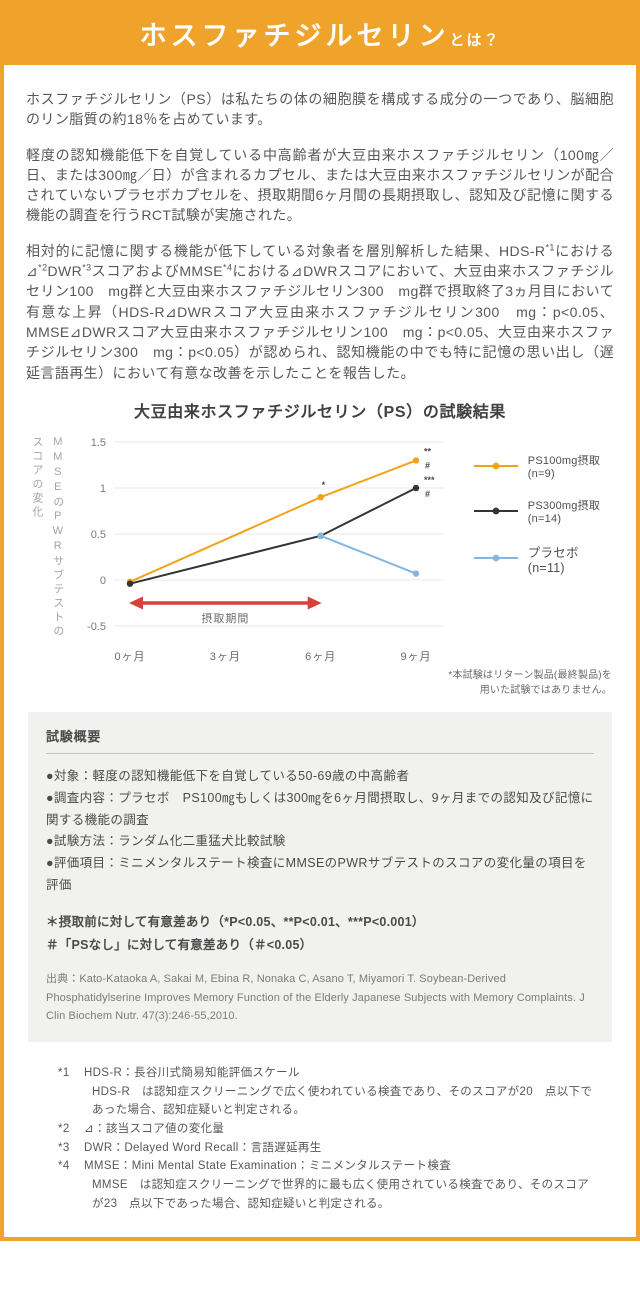 This screenshot has width=640, height=1301. What do you see at coordinates (74, 736) in the screenshot?
I see `overview-title: 試験概要` at bounding box center [74, 736].